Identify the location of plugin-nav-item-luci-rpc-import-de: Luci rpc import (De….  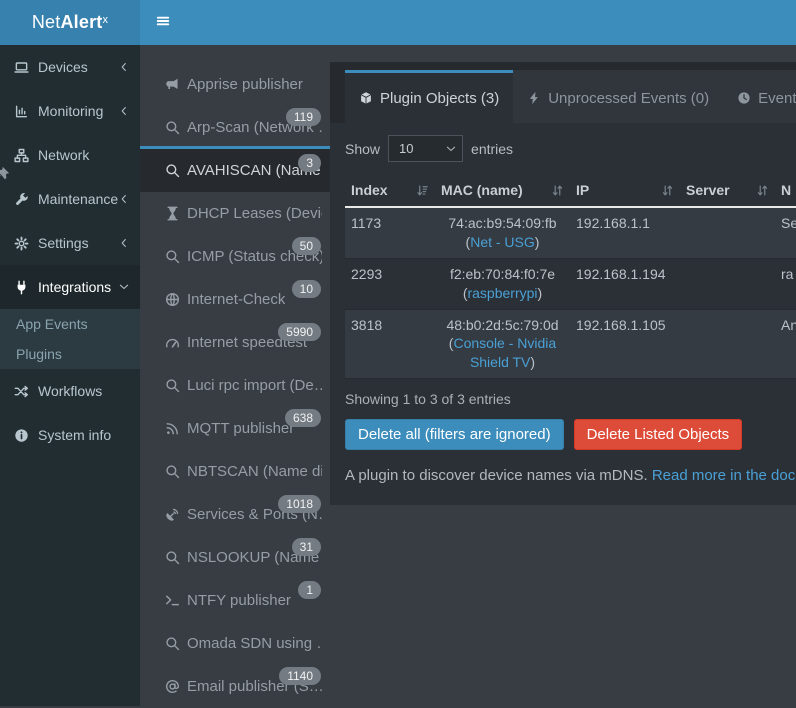
(236, 385).